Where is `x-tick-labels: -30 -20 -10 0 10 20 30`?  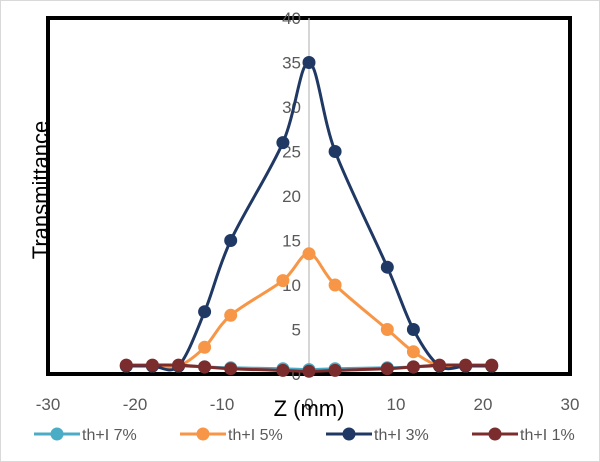 x-tick-labels: -30 -20 -10 0 10 20 30 is located at coordinates (308, 404).